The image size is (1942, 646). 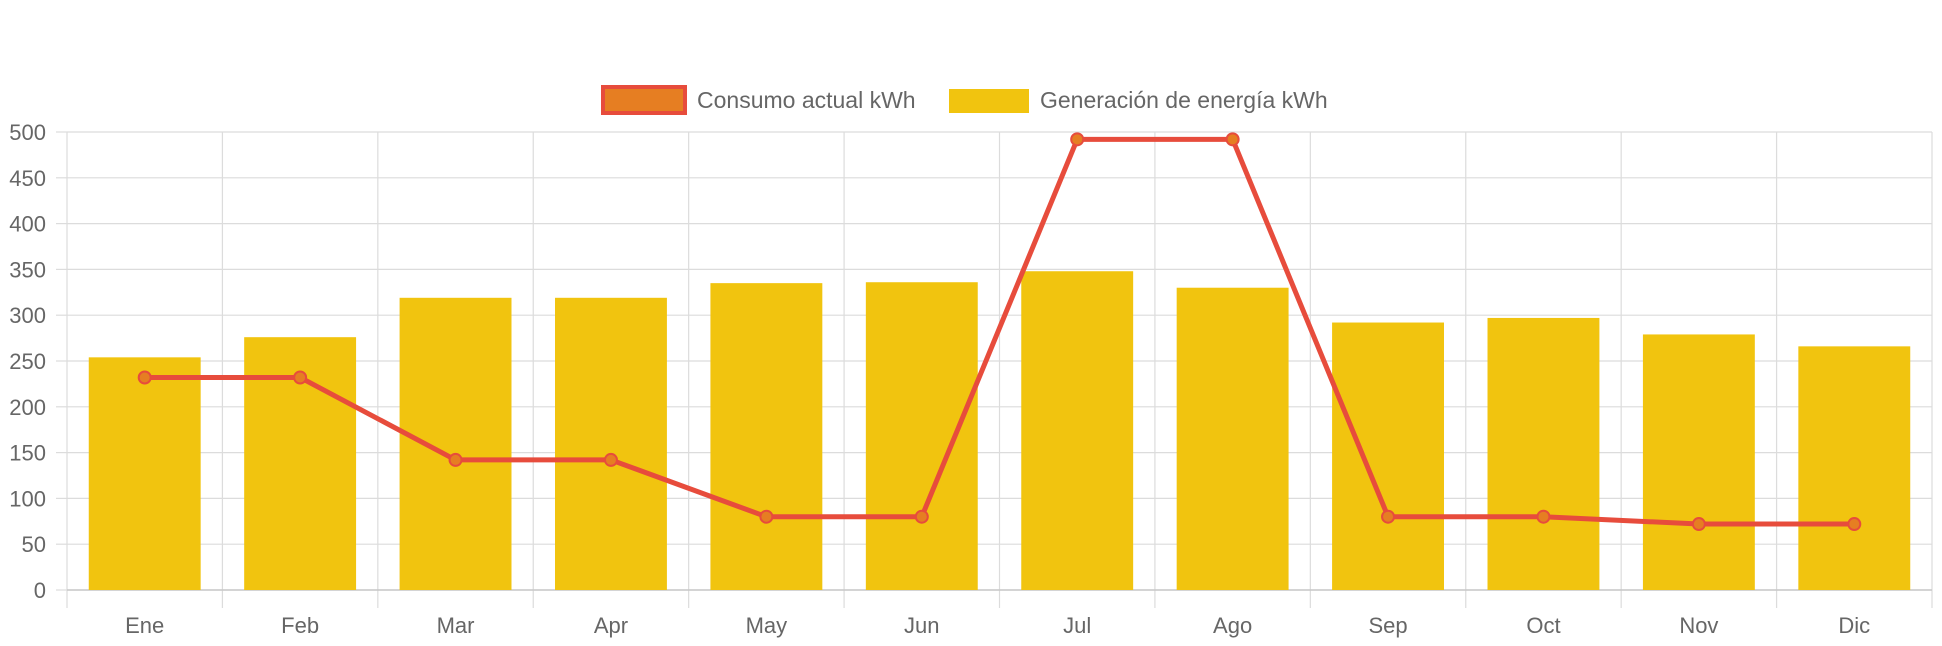 I want to click on legend-label-generacion: Generación de energía kWh, so click(x=1184, y=100).